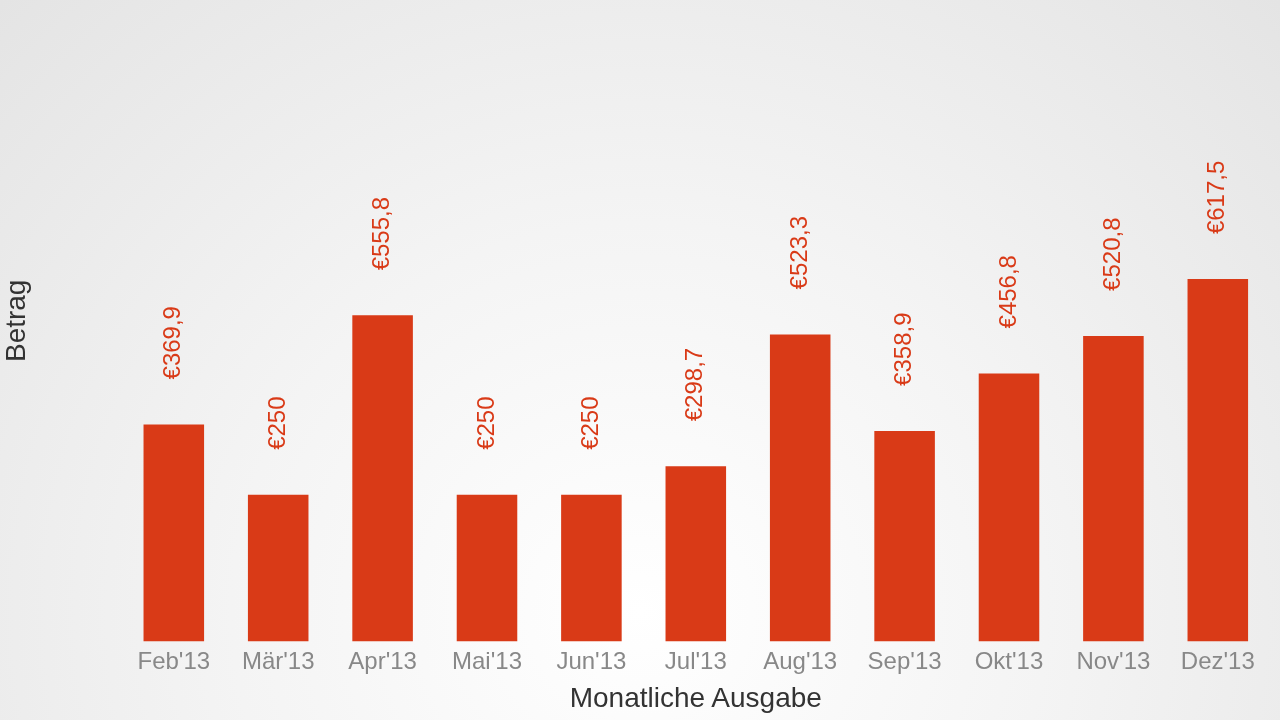 This screenshot has height=720, width=1280. What do you see at coordinates (278, 660) in the screenshot?
I see `x-tick-label: Mär'13` at bounding box center [278, 660].